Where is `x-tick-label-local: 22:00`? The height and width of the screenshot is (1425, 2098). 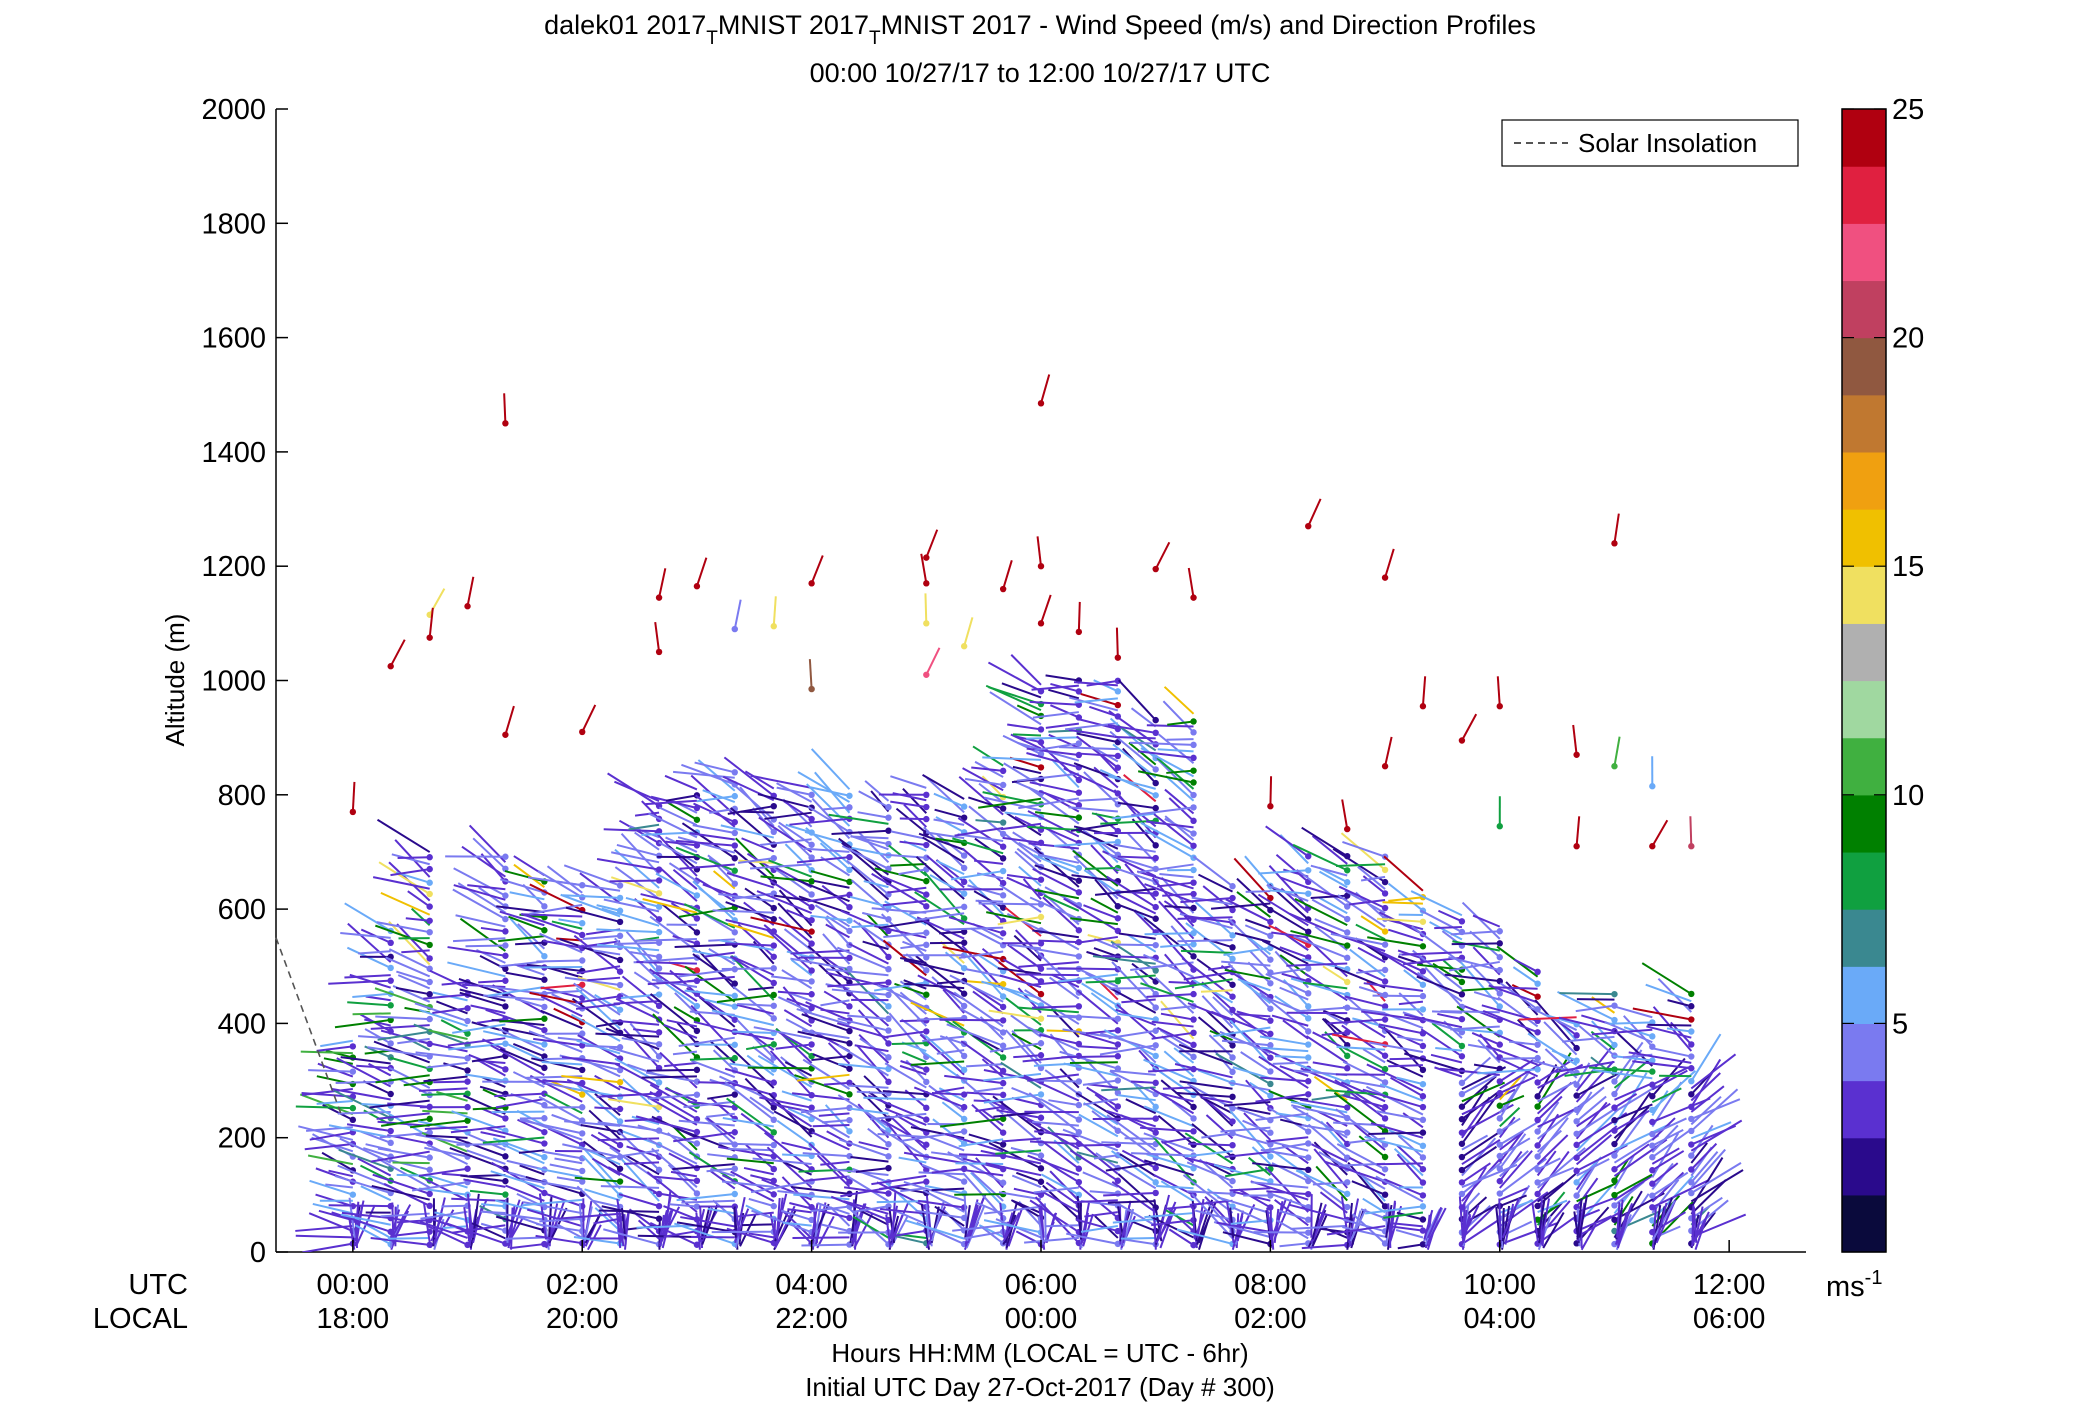 x-tick-label-local: 22:00 is located at coordinates (811, 1319).